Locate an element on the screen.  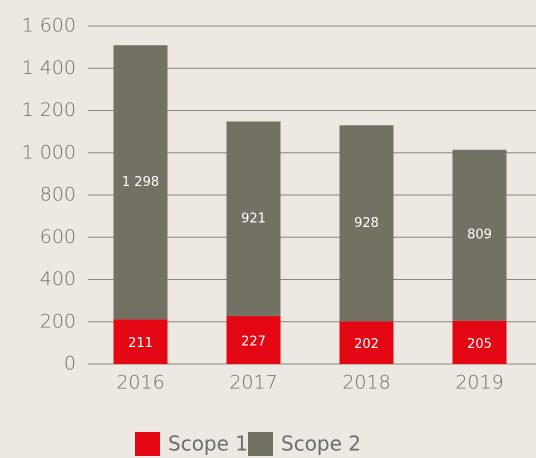
value-label: 921 is located at coordinates (253, 218).